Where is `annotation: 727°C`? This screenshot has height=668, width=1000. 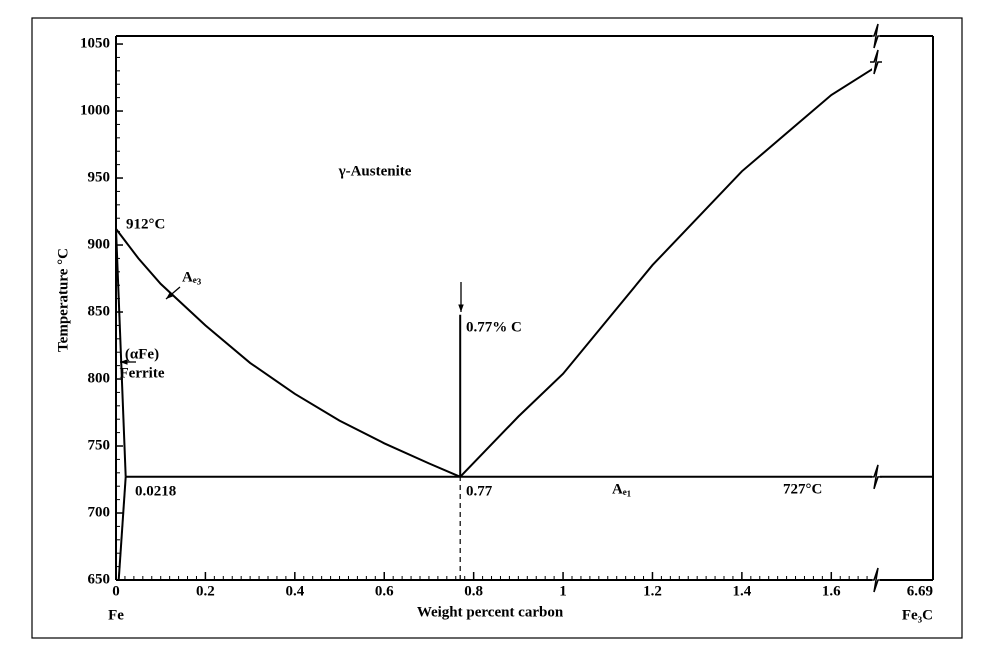 annotation: 727°C is located at coordinates (802, 489).